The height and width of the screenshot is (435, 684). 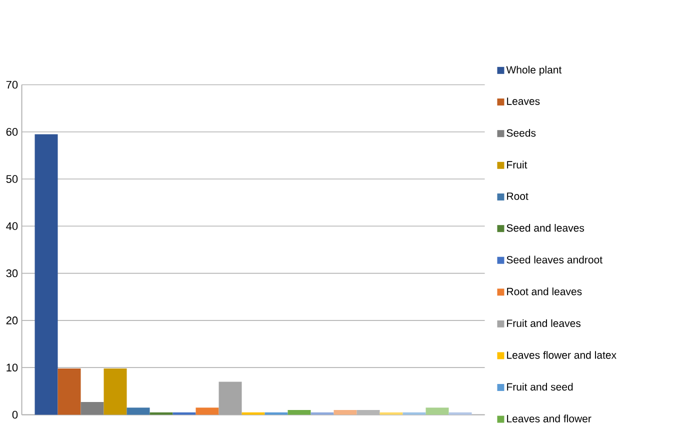 I want to click on legend-label: Fruit and seed, so click(x=540, y=386).